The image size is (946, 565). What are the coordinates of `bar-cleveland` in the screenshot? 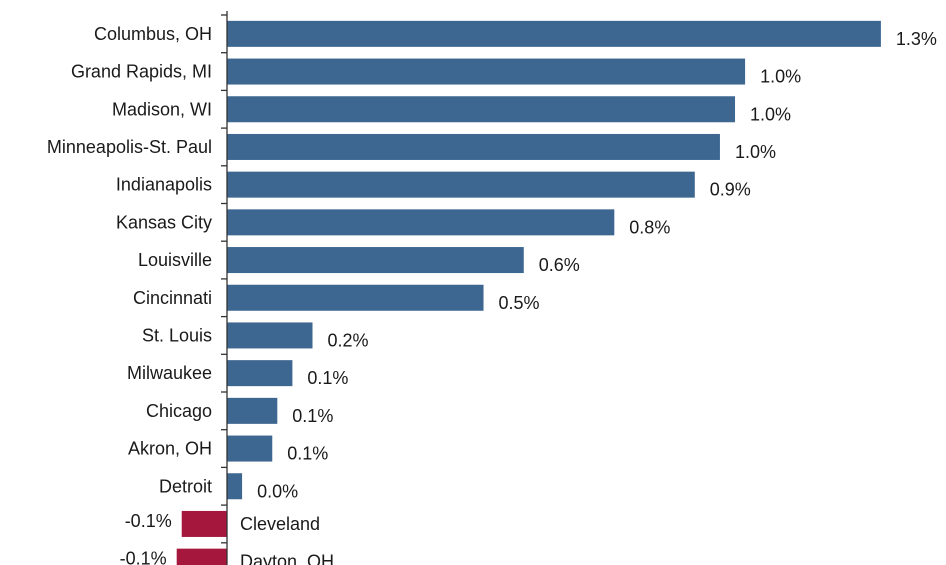 It's located at (204, 523).